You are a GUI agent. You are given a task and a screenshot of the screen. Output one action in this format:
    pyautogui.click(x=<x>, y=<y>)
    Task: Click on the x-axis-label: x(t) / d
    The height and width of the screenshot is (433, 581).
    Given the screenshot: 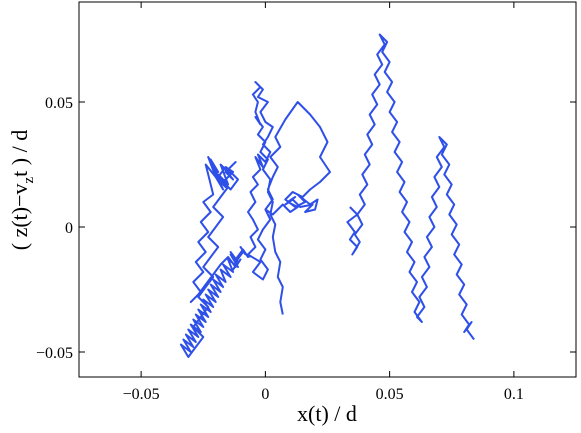 What is the action you would take?
    pyautogui.click(x=327, y=413)
    